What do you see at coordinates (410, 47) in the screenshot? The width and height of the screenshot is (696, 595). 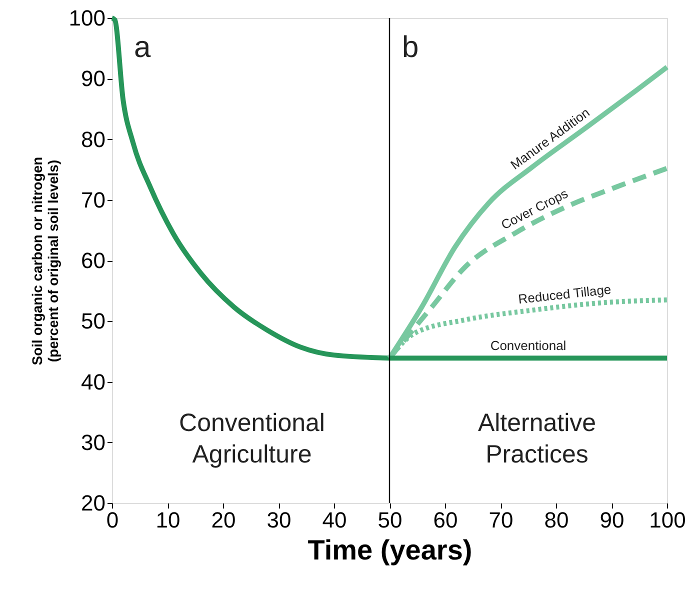 I see `annotation: b` at bounding box center [410, 47].